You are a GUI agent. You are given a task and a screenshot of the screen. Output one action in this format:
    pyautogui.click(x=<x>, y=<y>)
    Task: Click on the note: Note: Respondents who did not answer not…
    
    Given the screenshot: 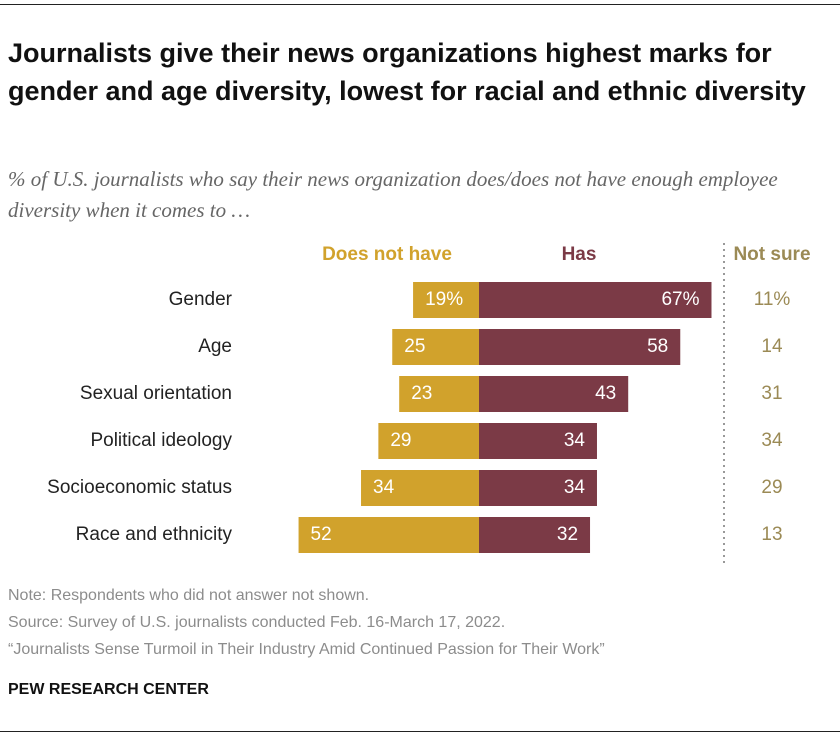 What is the action you would take?
    pyautogui.click(x=189, y=595)
    